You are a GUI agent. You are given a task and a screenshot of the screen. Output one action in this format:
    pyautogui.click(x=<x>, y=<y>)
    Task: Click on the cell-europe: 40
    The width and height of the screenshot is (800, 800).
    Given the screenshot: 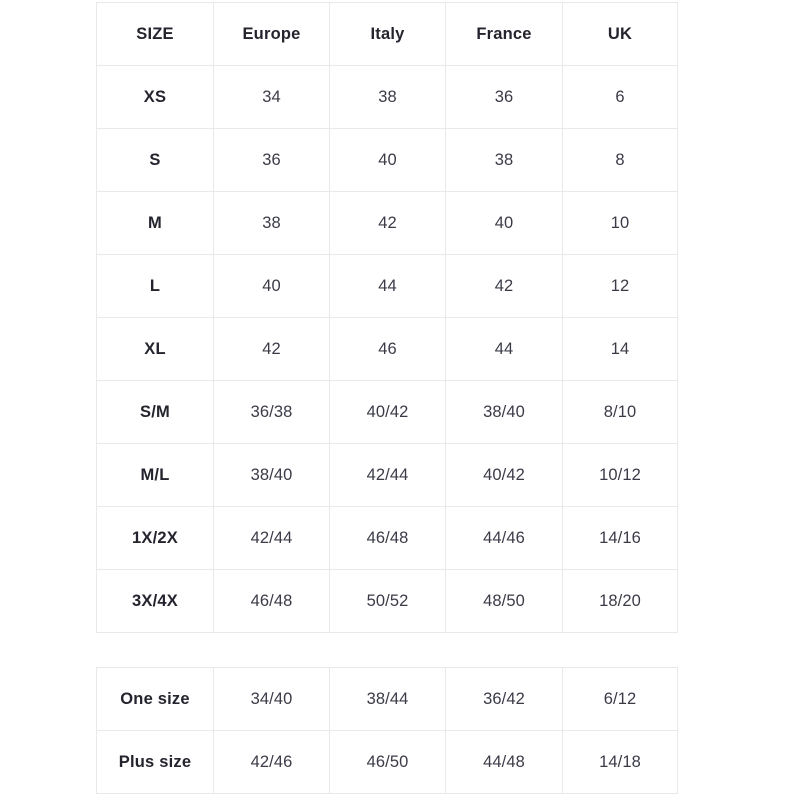 What is the action you would take?
    pyautogui.click(x=271, y=286)
    